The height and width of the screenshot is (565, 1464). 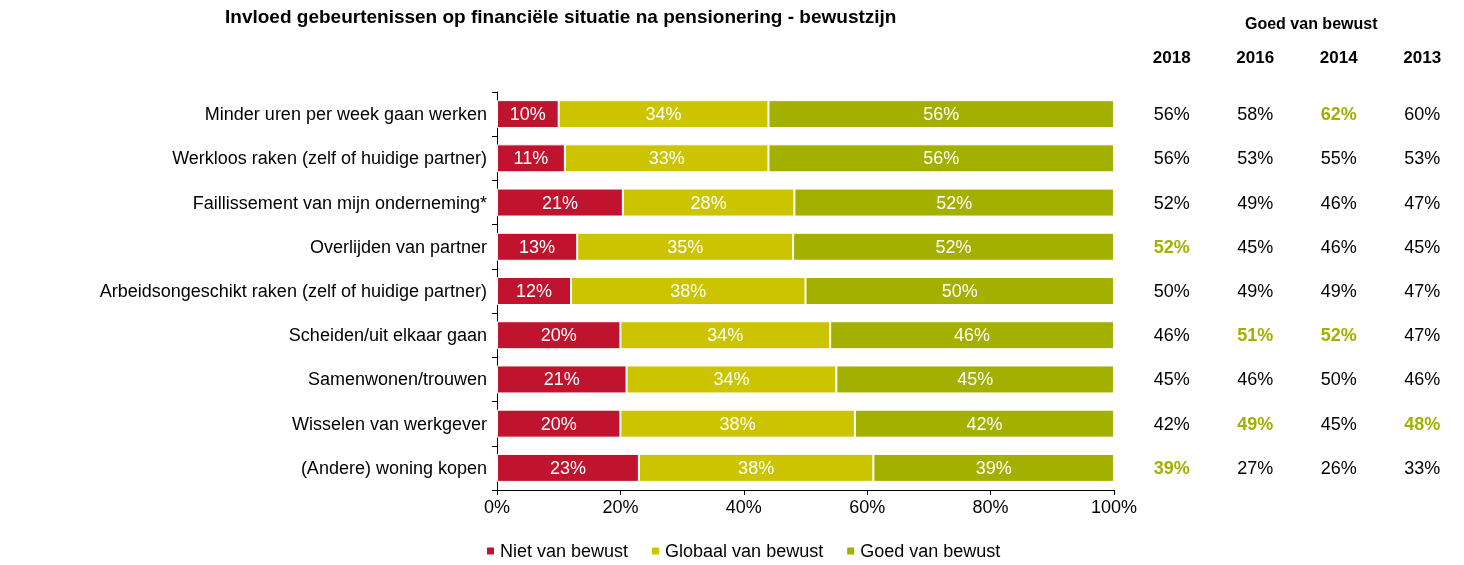 I want to click on data-label: 27%, so click(x=1255, y=467).